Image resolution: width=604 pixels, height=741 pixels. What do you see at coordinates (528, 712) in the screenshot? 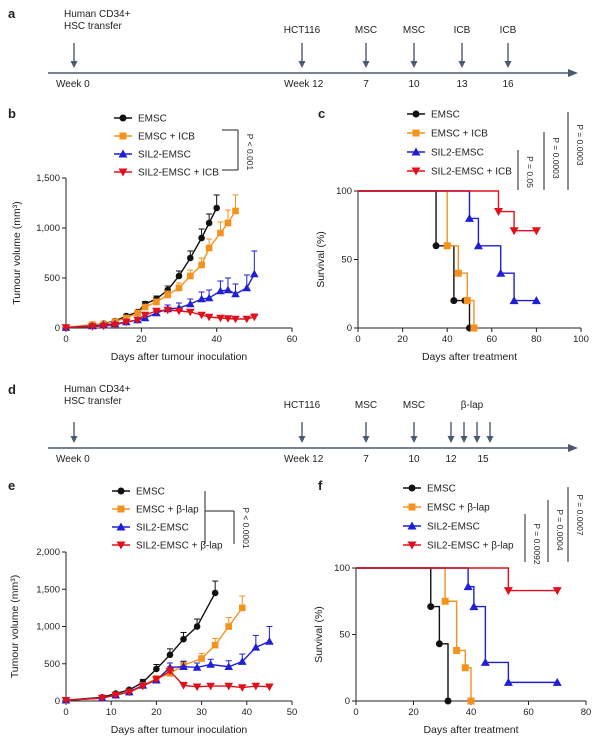
I see `x-tick-label: 60` at bounding box center [528, 712].